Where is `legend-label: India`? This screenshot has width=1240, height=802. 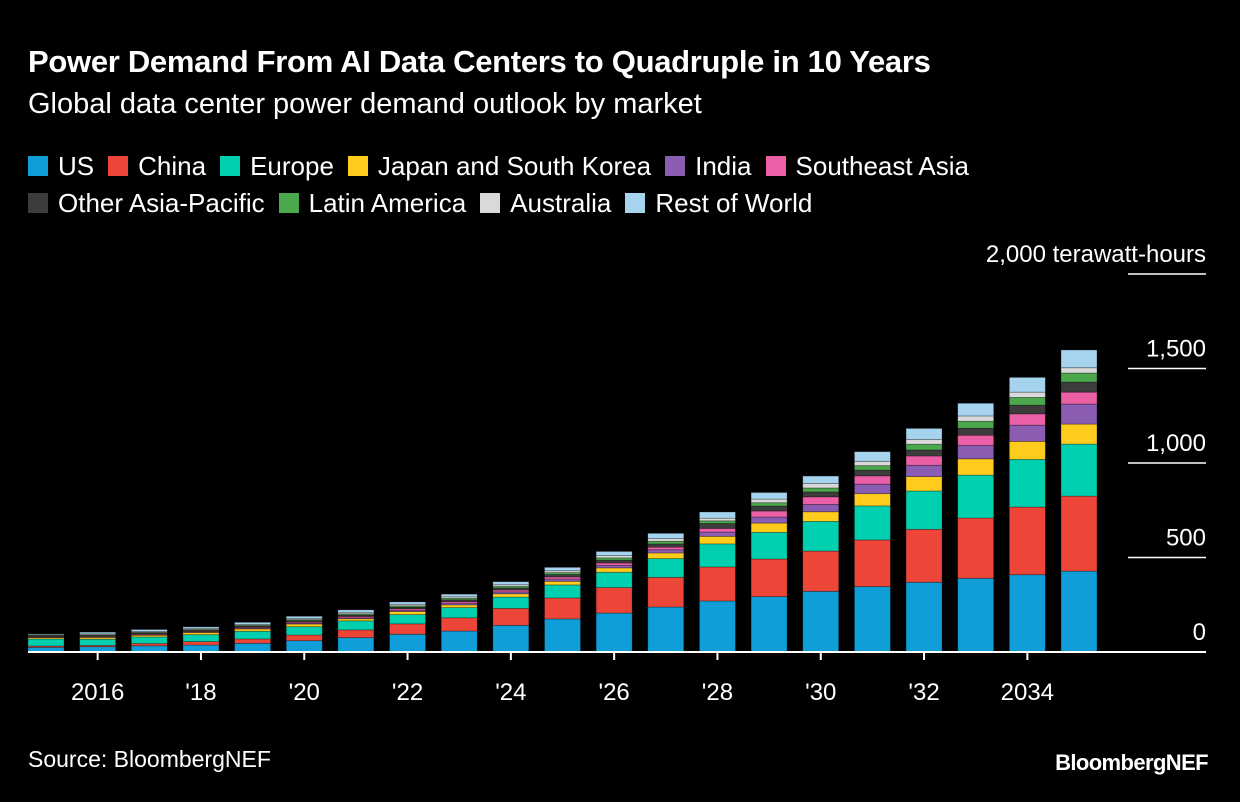
legend-label: India is located at coordinates (723, 166).